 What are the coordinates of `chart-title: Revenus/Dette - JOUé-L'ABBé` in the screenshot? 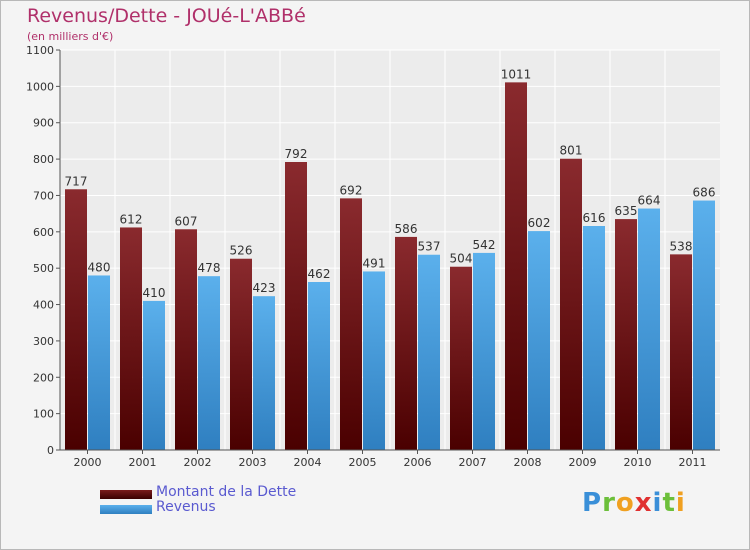 It's located at (166, 16).